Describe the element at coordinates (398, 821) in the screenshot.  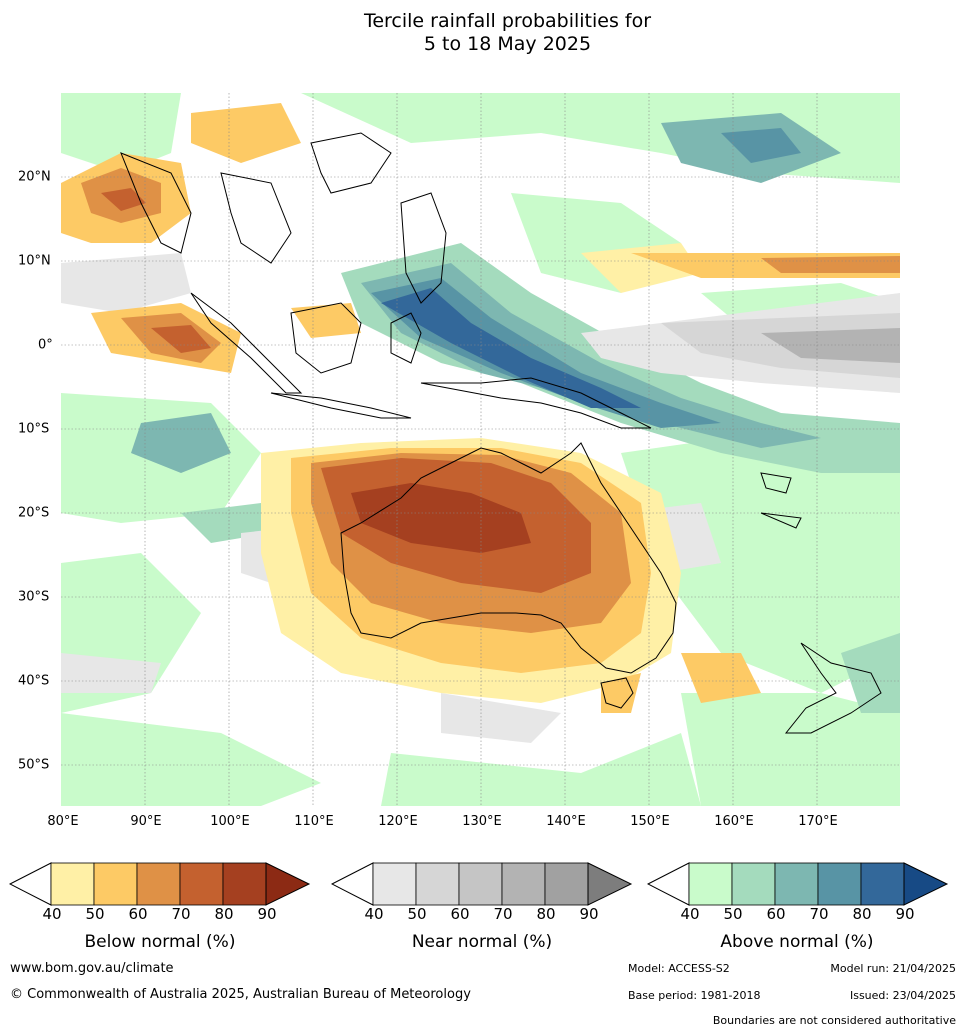
I see `lon-label-120E: 120°E` at that location.